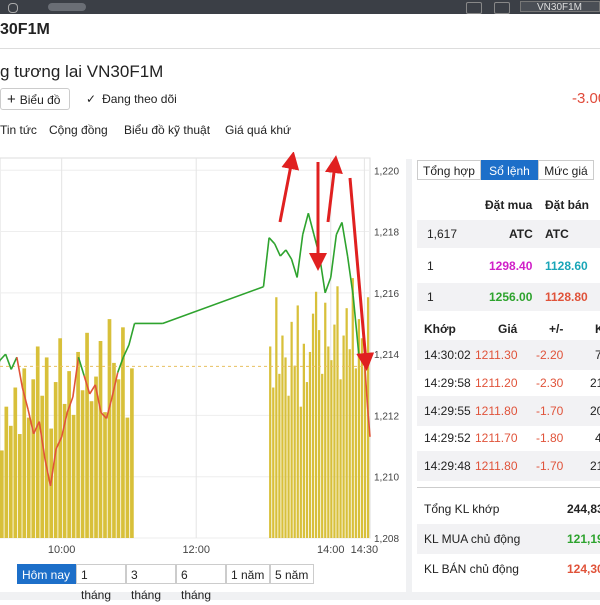 The image size is (600, 605). What do you see at coordinates (248, 574) in the screenshot?
I see `range-1y-button: 1 năm` at bounding box center [248, 574].